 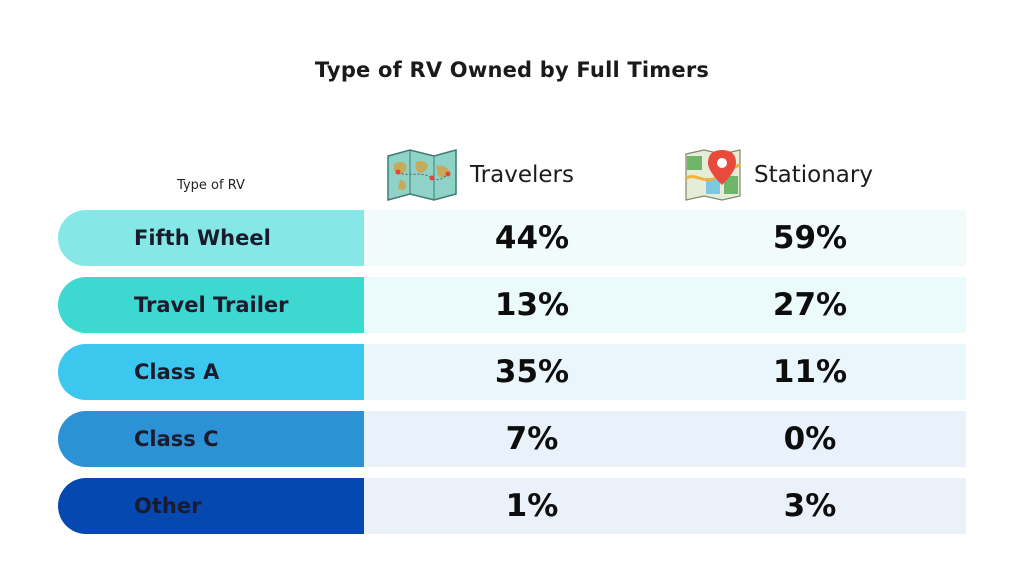 I want to click on row-cells: 13% 27%, so click(x=665, y=305).